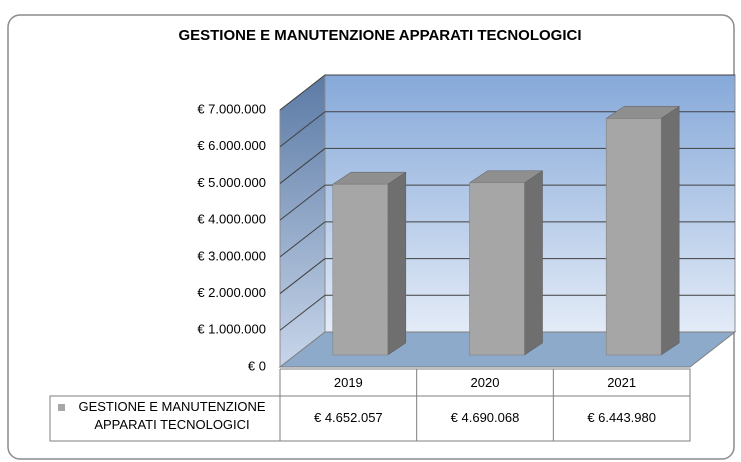 This screenshot has height=462, width=741. I want to click on table-value: € 4.690.068, so click(485, 417).